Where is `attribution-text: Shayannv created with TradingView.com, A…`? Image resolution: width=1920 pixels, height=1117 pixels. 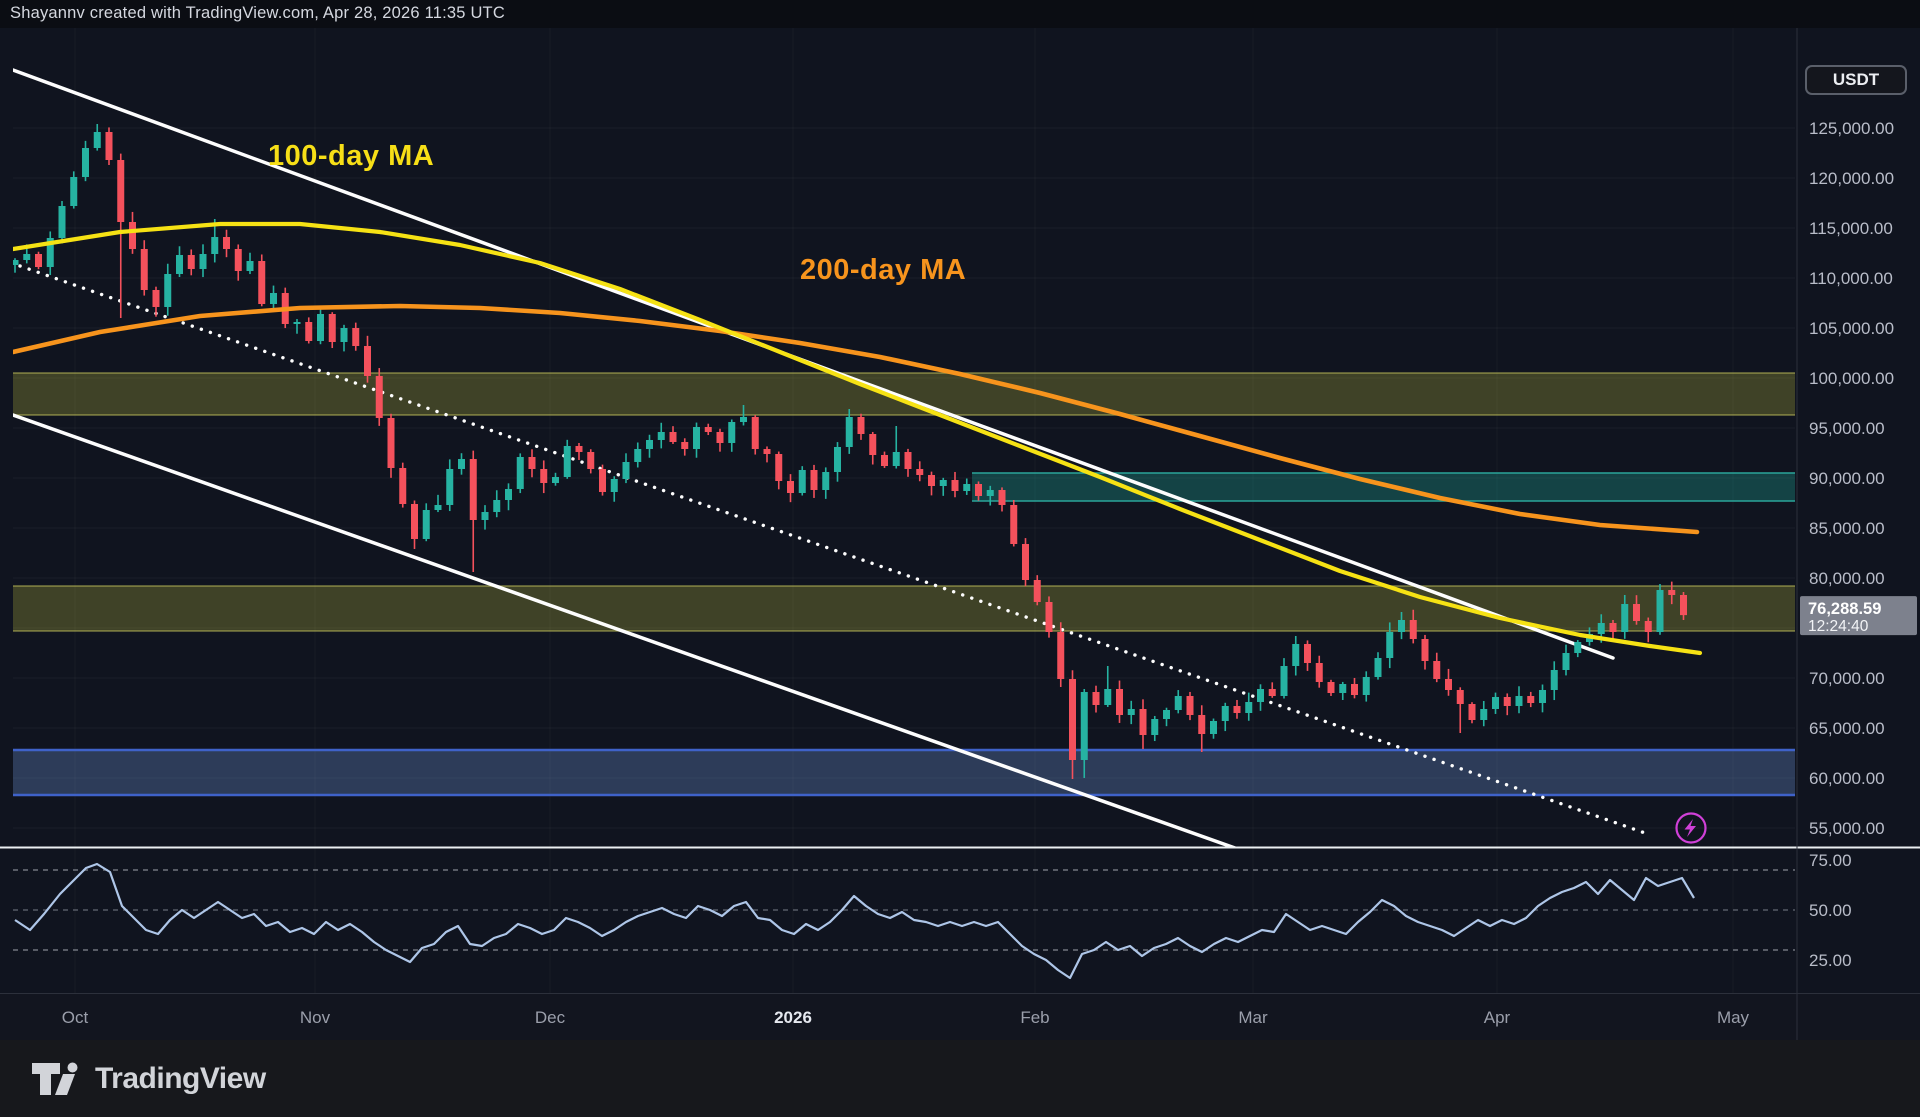 attribution-text: Shayannv created with TradingView.com, A… is located at coordinates (257, 13).